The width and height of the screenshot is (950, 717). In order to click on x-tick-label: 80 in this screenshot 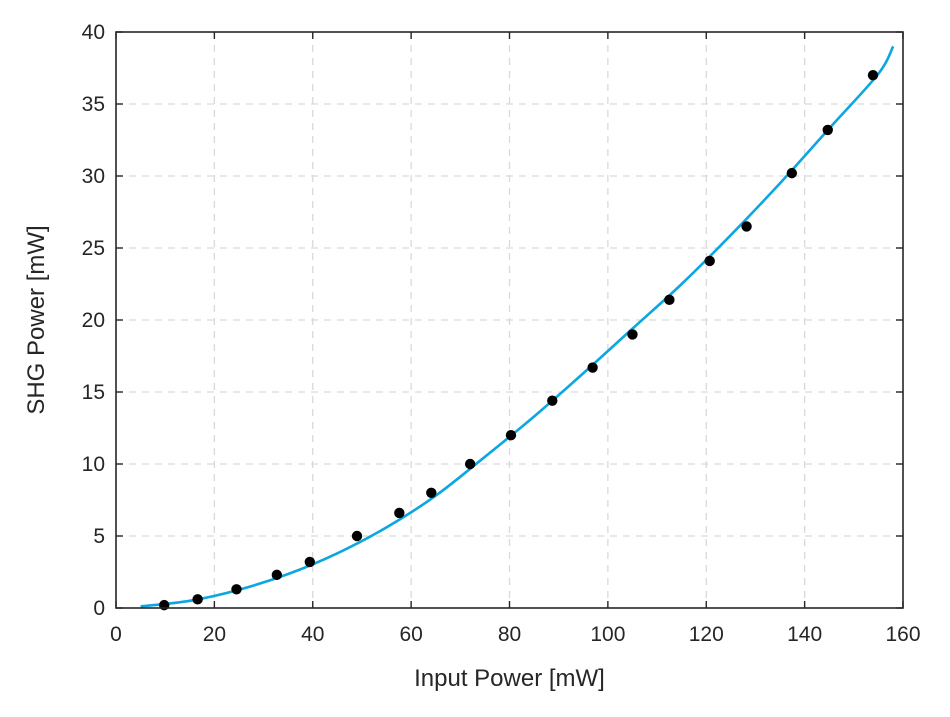, I will do `click(509, 634)`.